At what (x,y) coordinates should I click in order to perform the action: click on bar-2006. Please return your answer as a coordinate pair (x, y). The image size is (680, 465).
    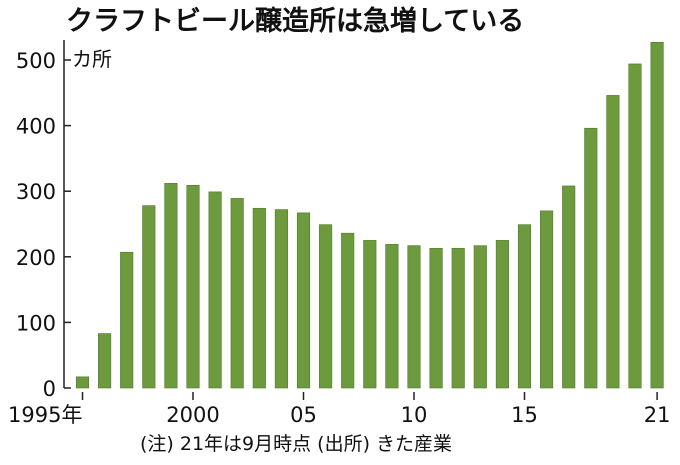
    Looking at the image, I should click on (326, 306).